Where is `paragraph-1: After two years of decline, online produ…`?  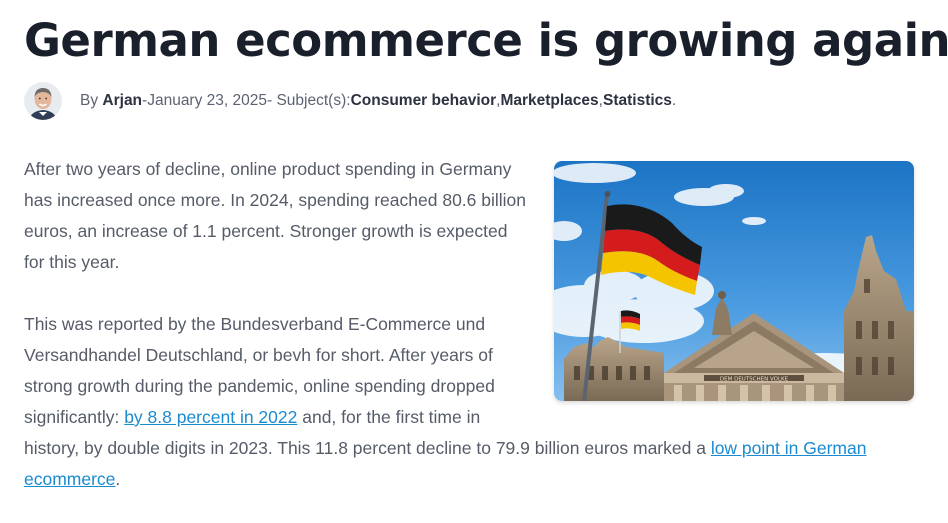
paragraph-1: After two years of decline, online produ… is located at coordinates (275, 215).